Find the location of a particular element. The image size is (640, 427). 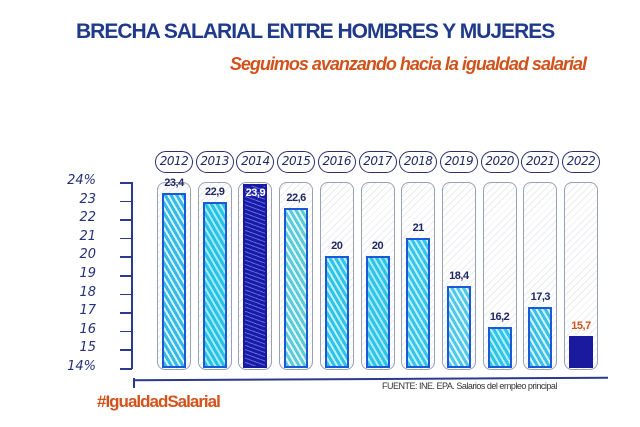

year-label-2014: 2014 is located at coordinates (255, 162).